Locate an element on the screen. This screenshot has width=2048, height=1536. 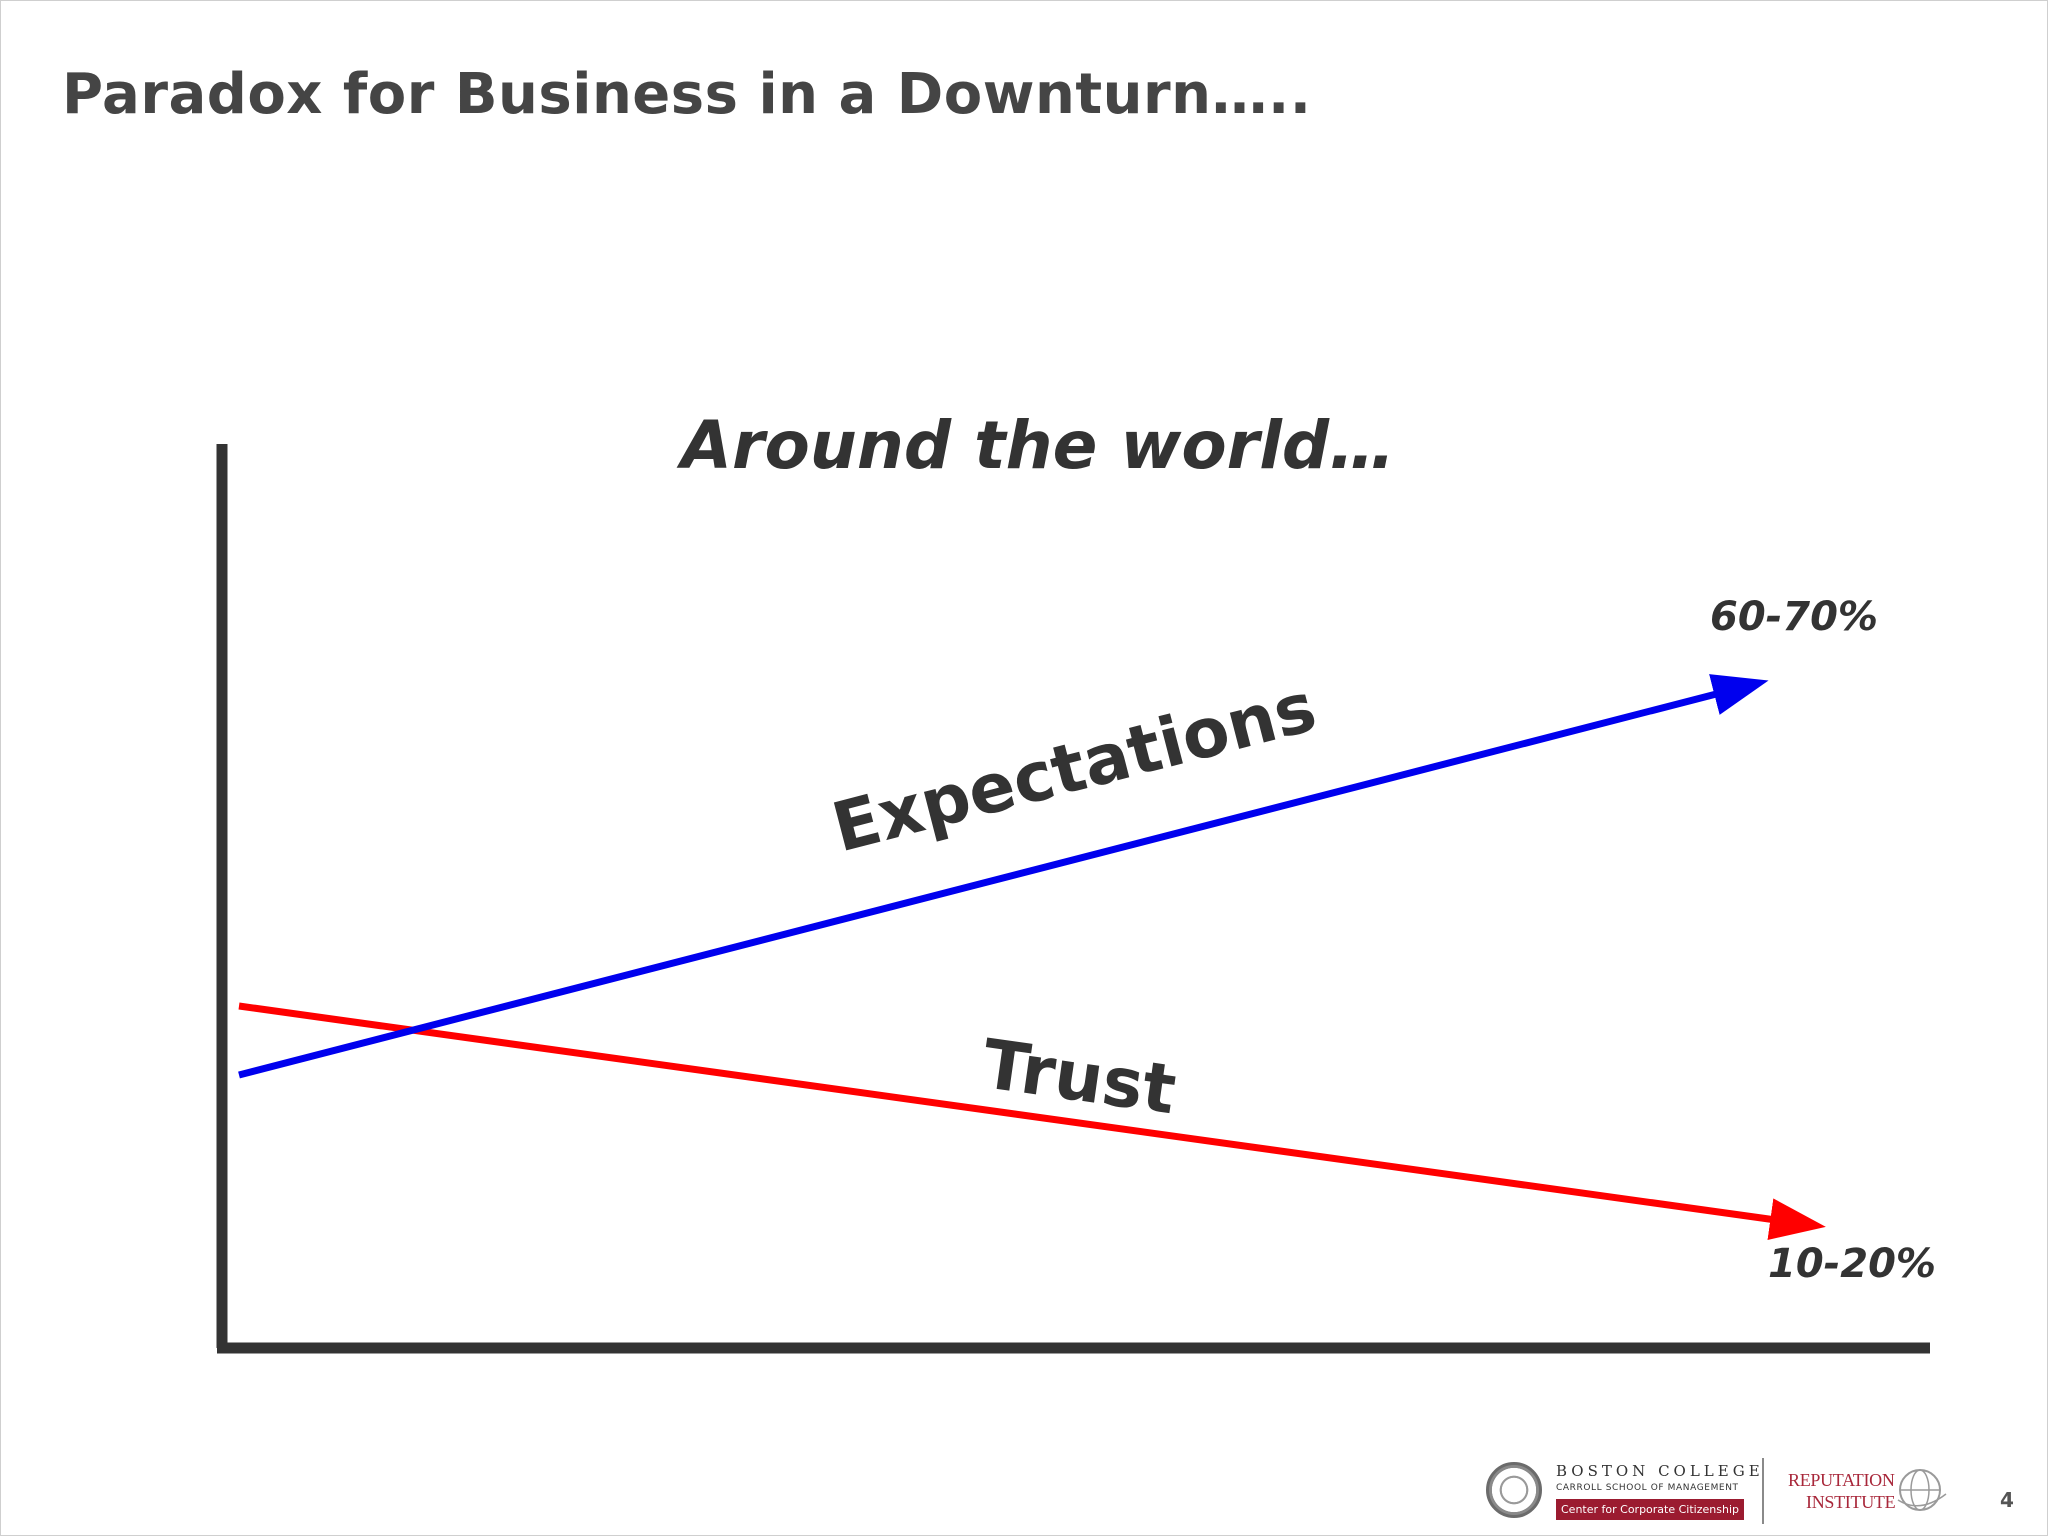
page-number: 4 is located at coordinates (2007, 1500).